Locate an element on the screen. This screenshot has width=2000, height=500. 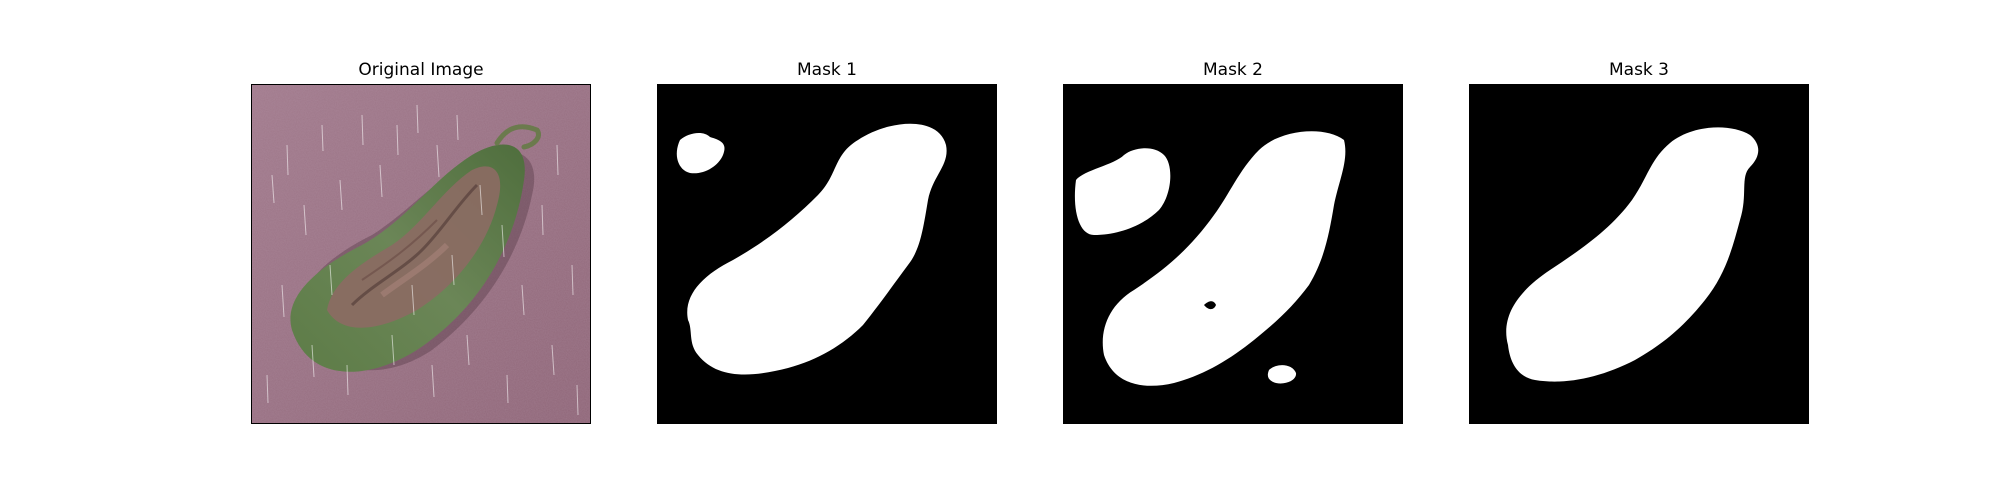
original-image-panel: Original Image is located at coordinates (421, 241).